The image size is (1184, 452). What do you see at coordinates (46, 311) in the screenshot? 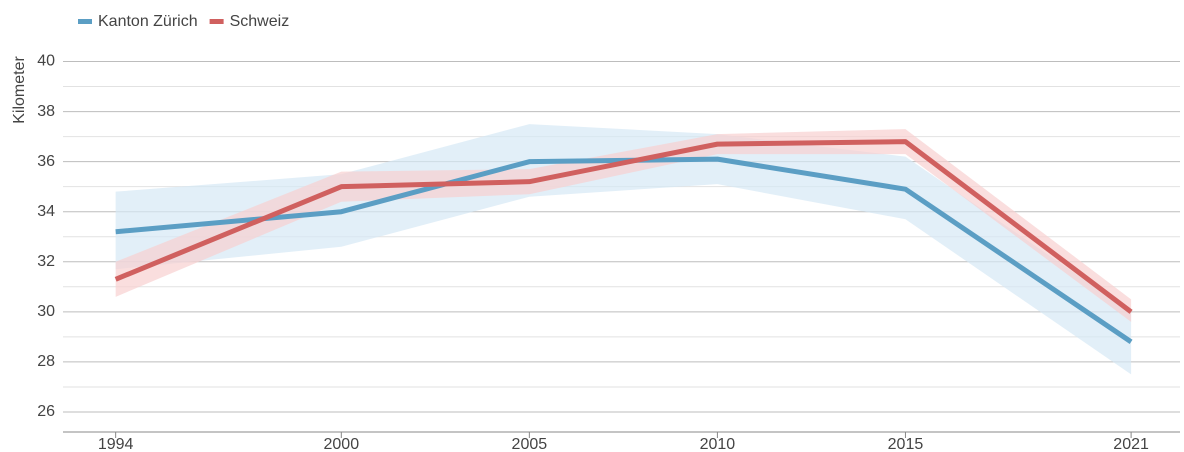
I see `y-tick-label: 30` at bounding box center [46, 311].